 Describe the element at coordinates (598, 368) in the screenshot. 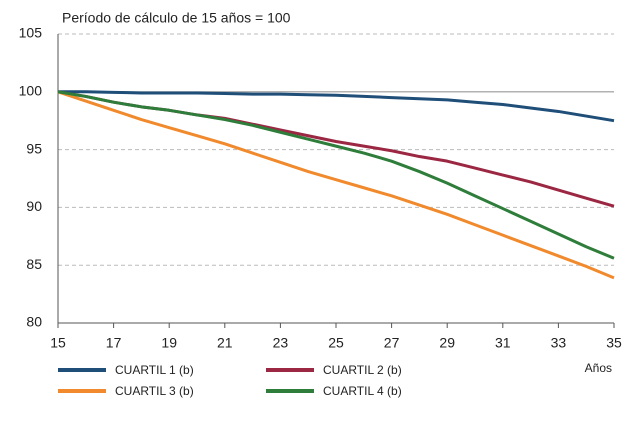

I see `x-axis-label: Años` at that location.